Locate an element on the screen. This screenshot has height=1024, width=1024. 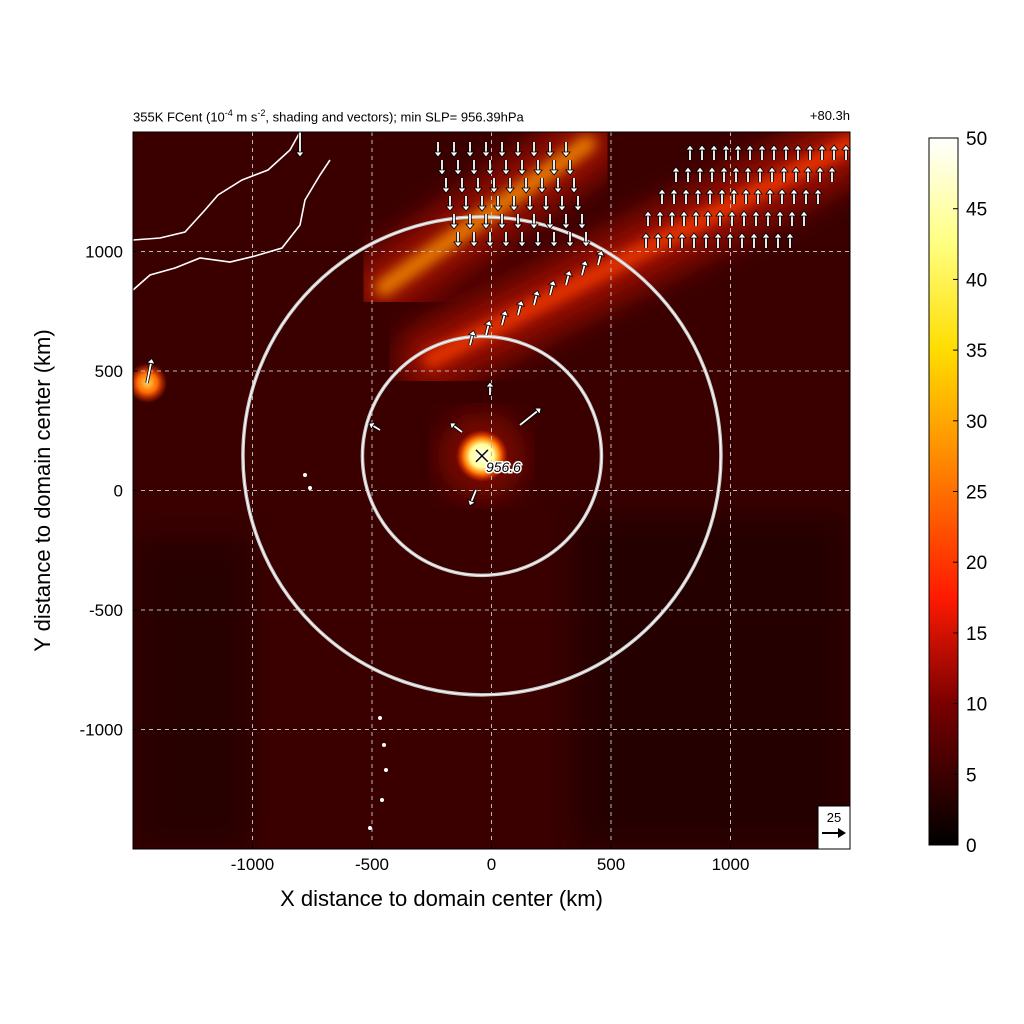
reference-vector-label: 25 is located at coordinates (834, 817).